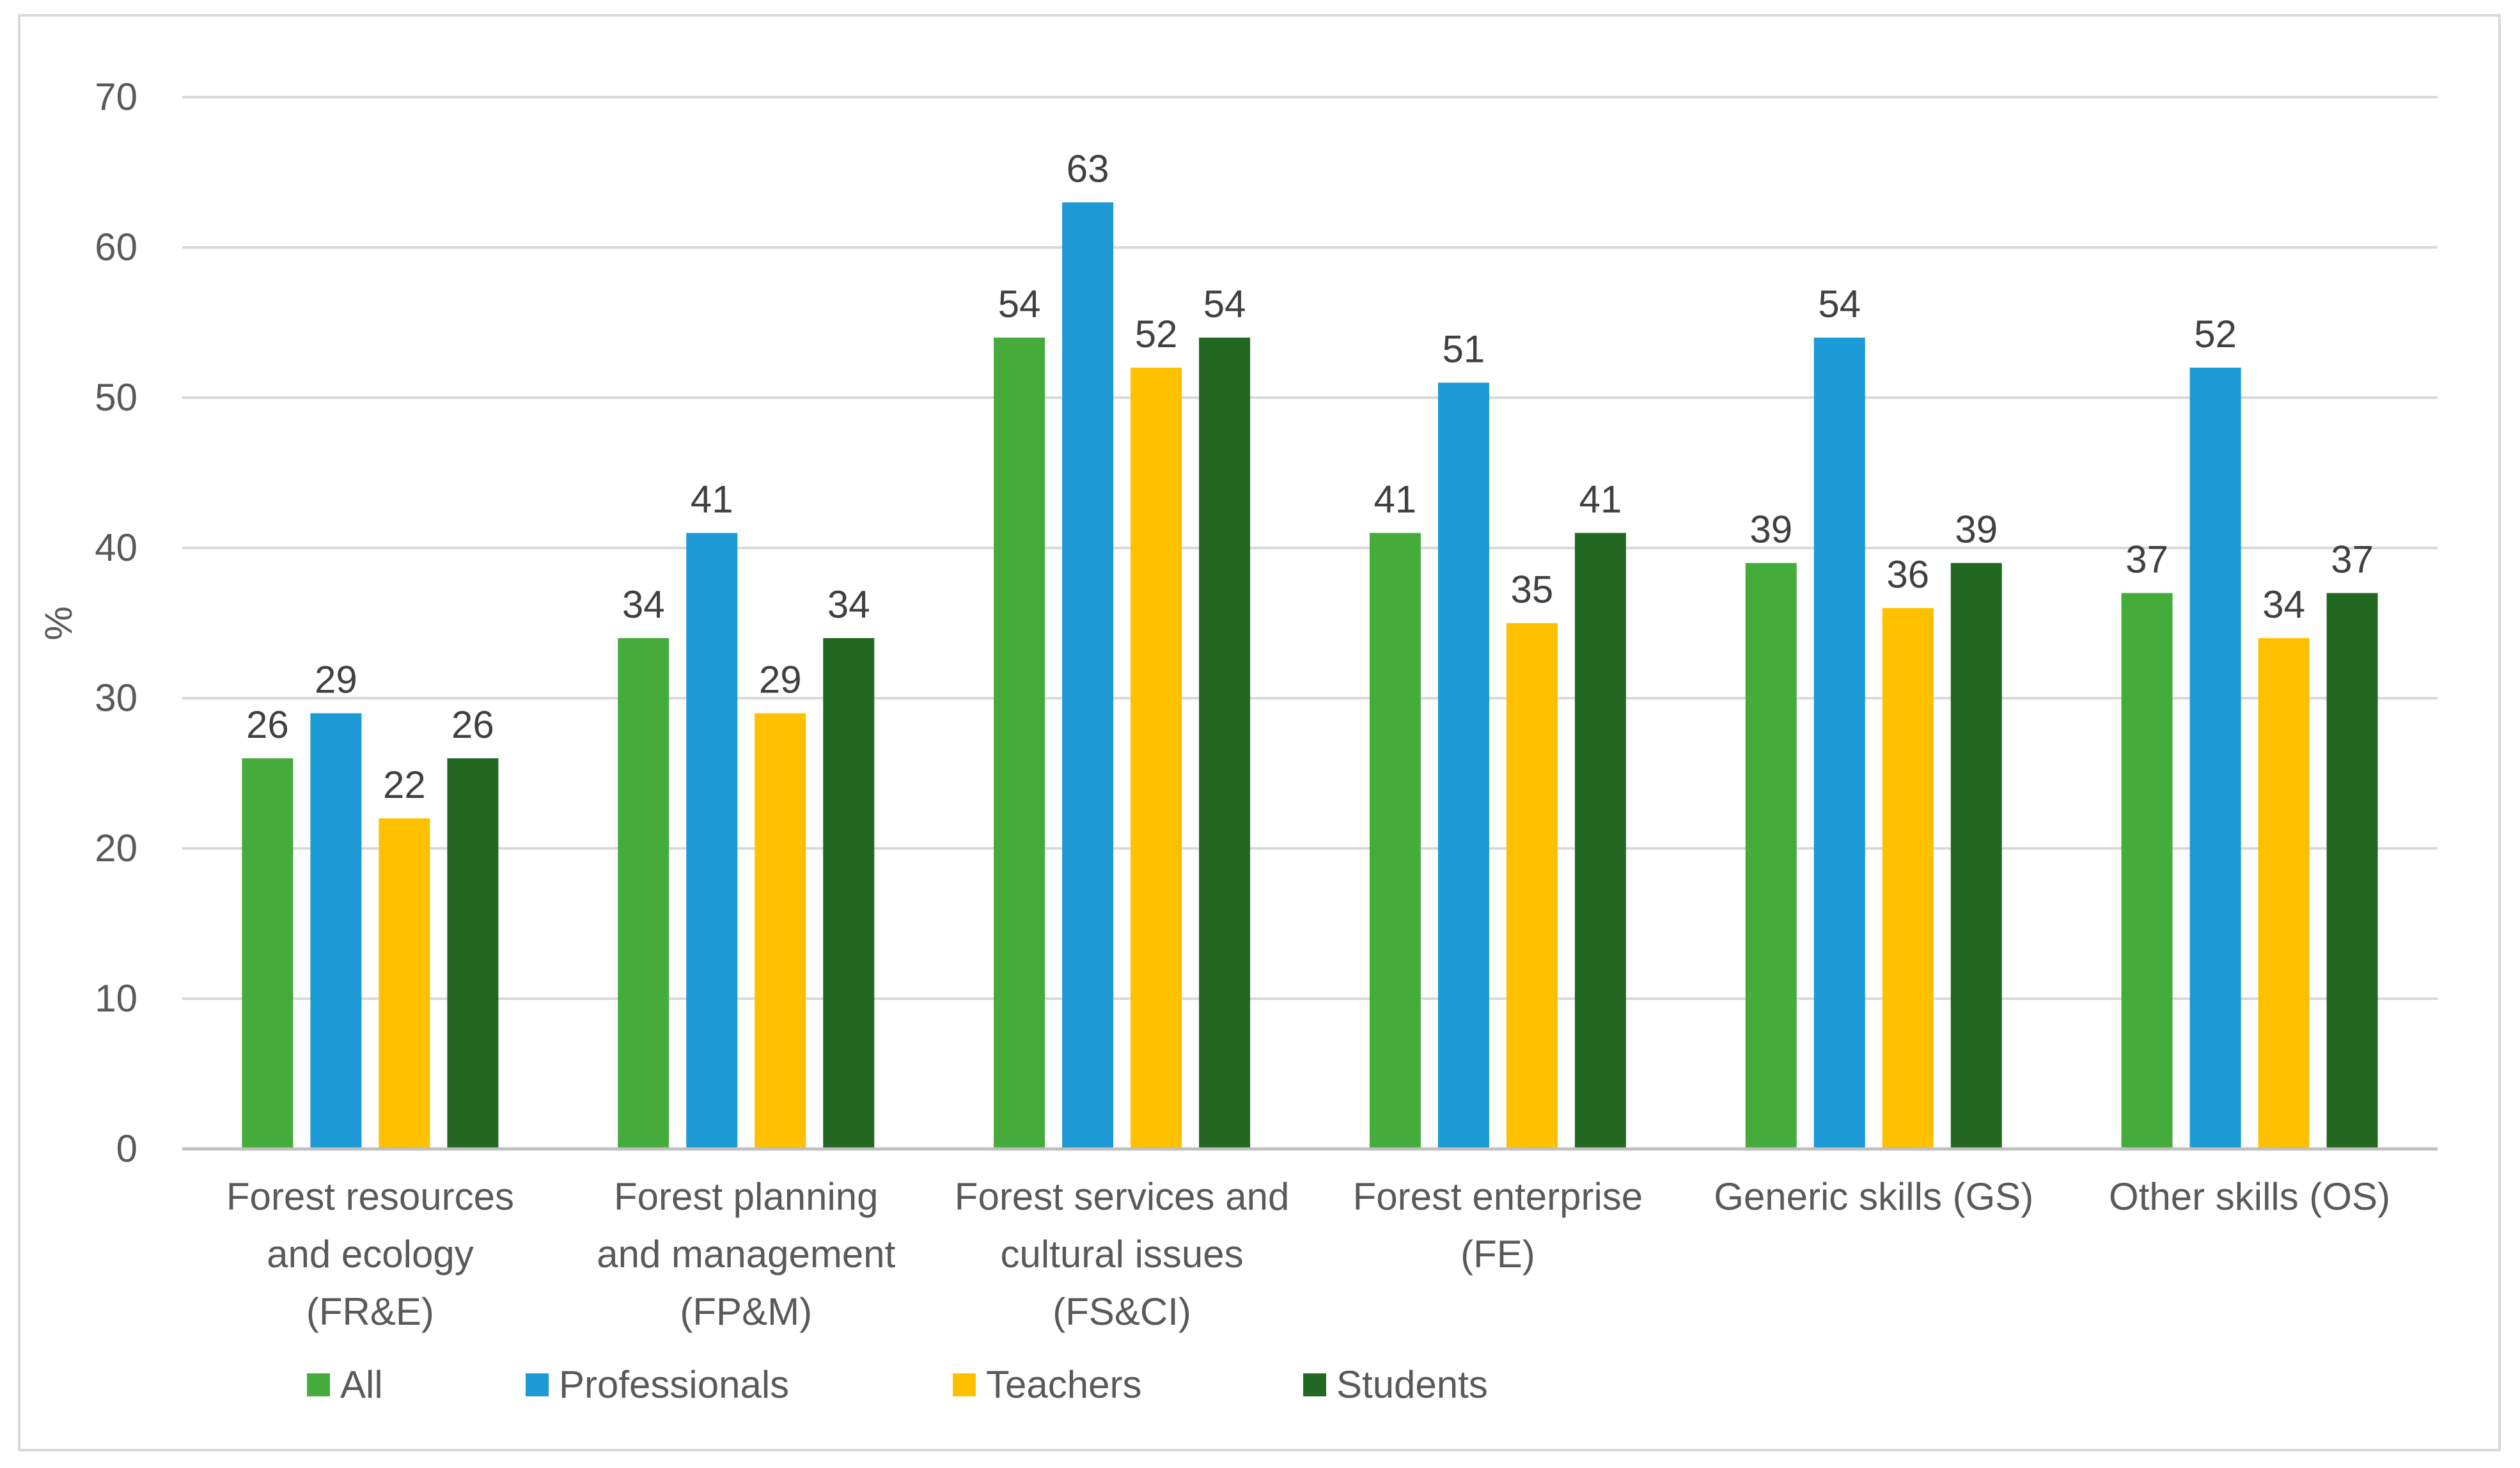 The image size is (2520, 1468). What do you see at coordinates (116, 96) in the screenshot?
I see `y-tick-label-70: 70` at bounding box center [116, 96].